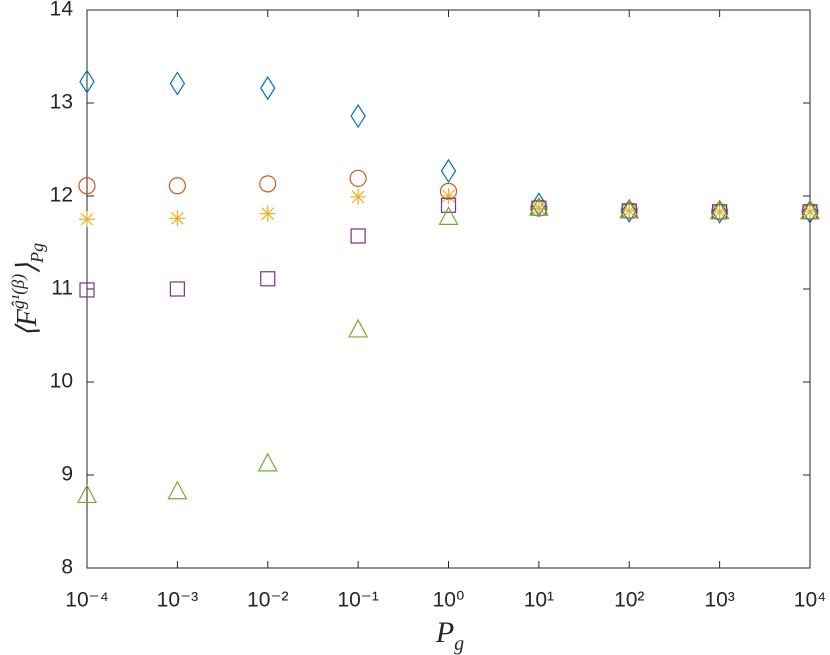 Image resolution: width=830 pixels, height=655 pixels. Describe the element at coordinates (86, 600) in the screenshot. I see `x-tick-label: 10⁻⁴` at that location.